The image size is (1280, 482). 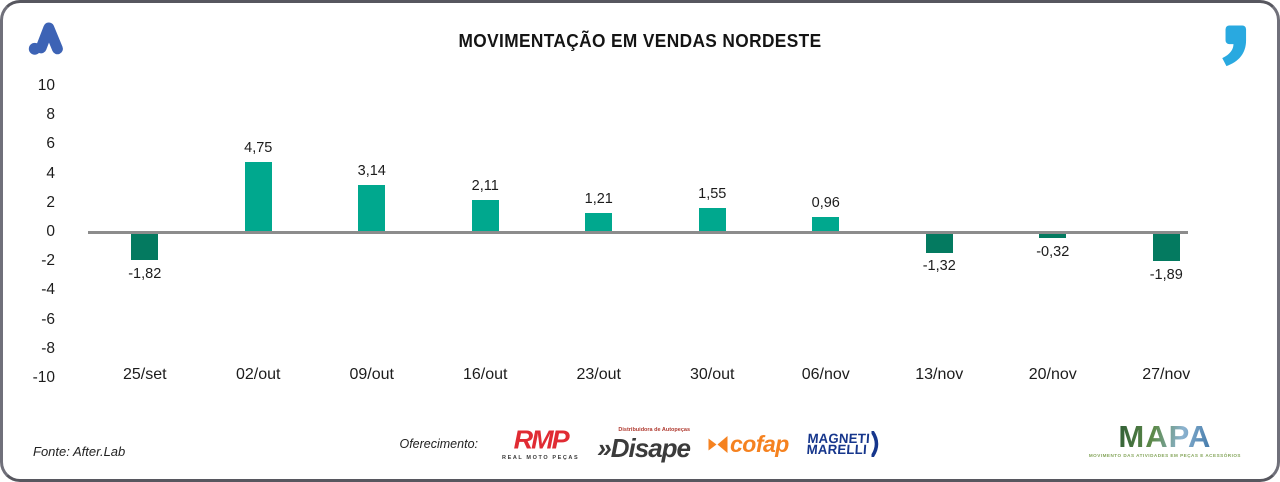 What do you see at coordinates (144, 374) in the screenshot?
I see `x-tick-label: 25/set` at bounding box center [144, 374].